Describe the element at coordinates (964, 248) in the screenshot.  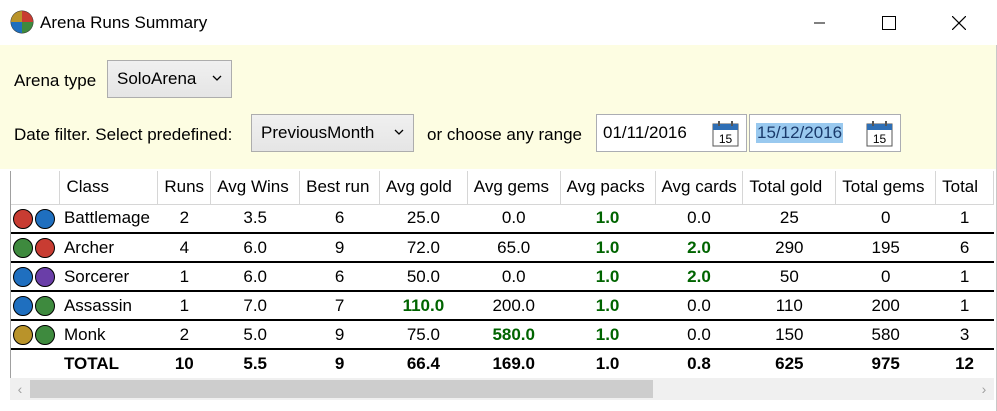
I see `total-cell: 6` at that location.